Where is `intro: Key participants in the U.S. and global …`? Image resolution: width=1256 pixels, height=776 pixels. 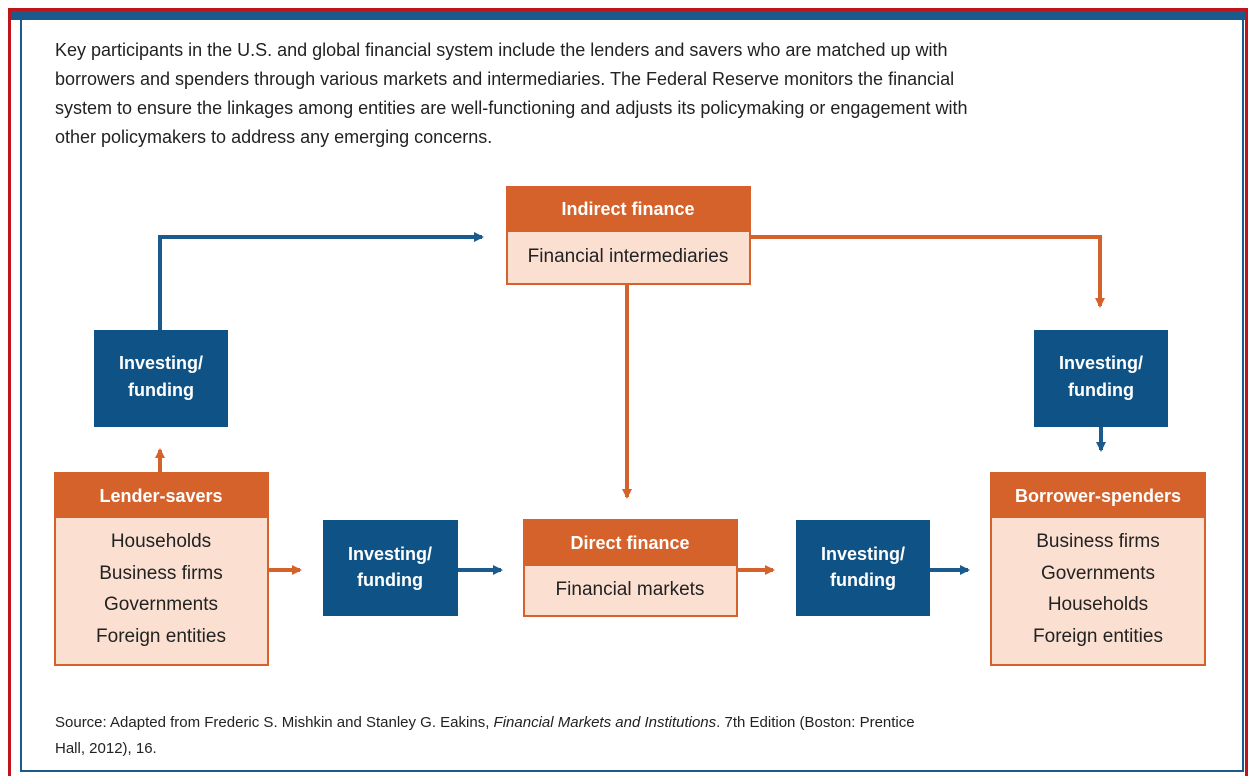
intro: Key participants in the U.S. and global … is located at coordinates (511, 94).